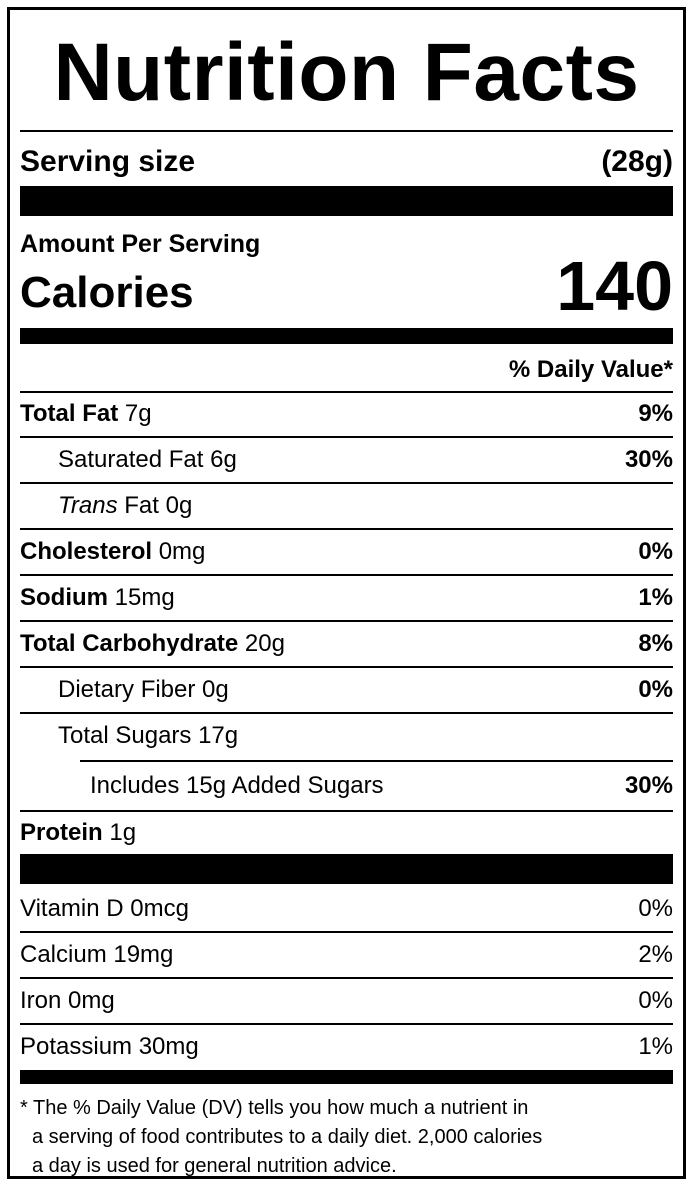 This screenshot has height=1188, width=700. What do you see at coordinates (69, 413) in the screenshot?
I see `nutrient-name: Total Fat` at bounding box center [69, 413].